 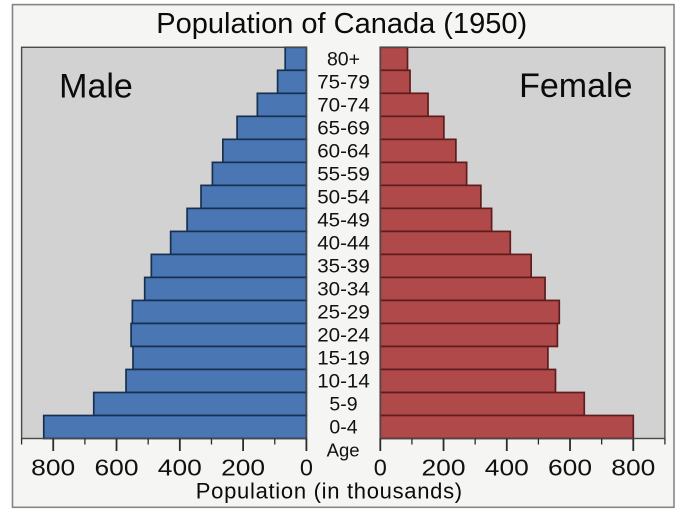 I want to click on svg-text: 20-24, so click(x=343, y=336).